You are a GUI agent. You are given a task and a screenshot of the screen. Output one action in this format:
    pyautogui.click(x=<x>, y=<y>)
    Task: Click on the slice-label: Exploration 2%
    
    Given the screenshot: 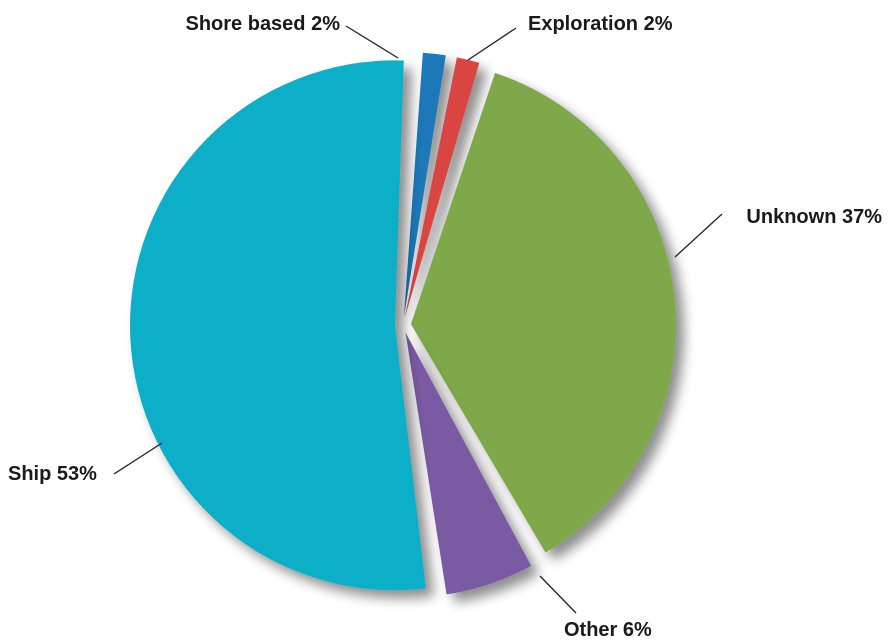 What is the action you would take?
    pyautogui.click(x=600, y=24)
    